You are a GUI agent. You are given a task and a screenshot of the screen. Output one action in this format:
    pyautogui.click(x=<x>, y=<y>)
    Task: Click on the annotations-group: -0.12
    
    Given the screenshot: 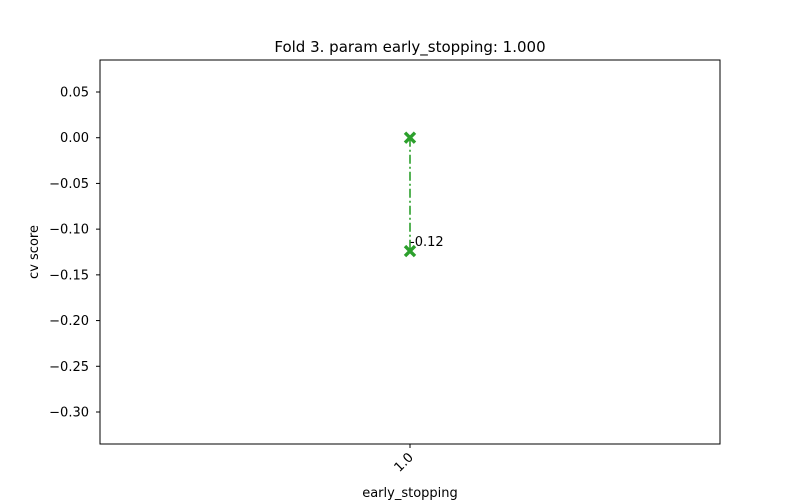 What is the action you would take?
    pyautogui.click(x=427, y=242)
    